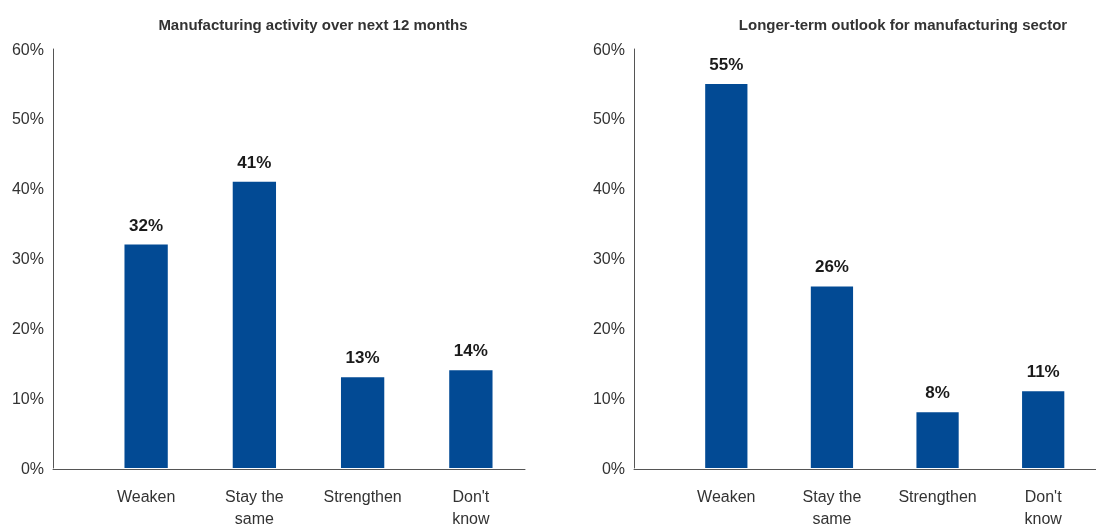 The height and width of the screenshot is (529, 1096). I want to click on data-label: 26%, so click(831, 267).